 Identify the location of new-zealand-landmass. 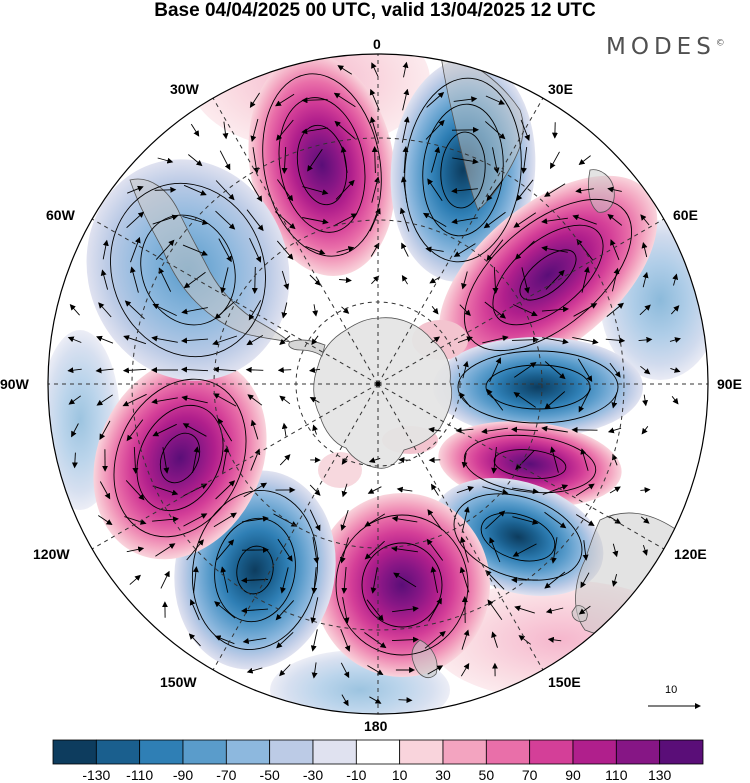
(424, 658).